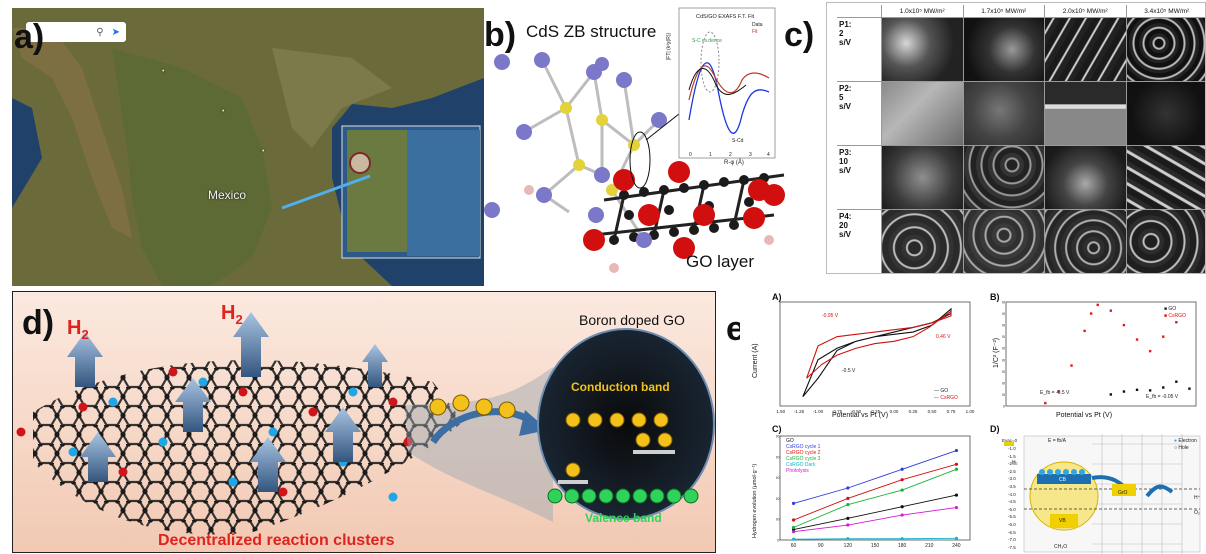 The height and width of the screenshot is (554, 1206). What do you see at coordinates (1003, 337) in the screenshot?
I see `ms-y-tick: 12000` at bounding box center [1003, 337].